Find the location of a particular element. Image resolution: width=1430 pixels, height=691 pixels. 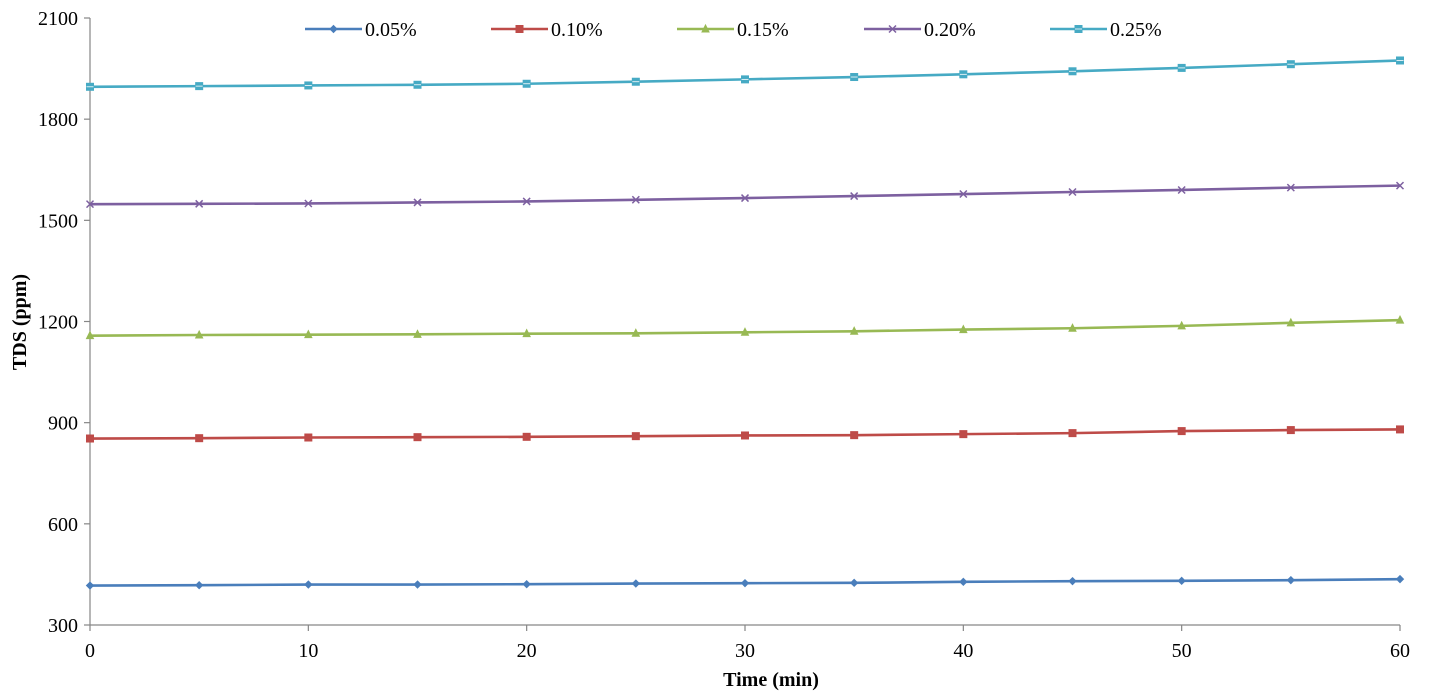

y-tick-label: 1800 is located at coordinates (58, 120).